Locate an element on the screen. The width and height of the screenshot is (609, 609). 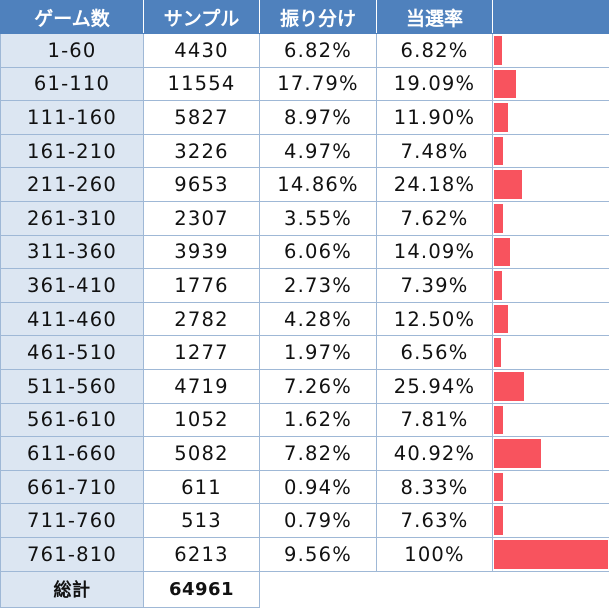
distribution-cell: 6.82% is located at coordinates (318, 50).